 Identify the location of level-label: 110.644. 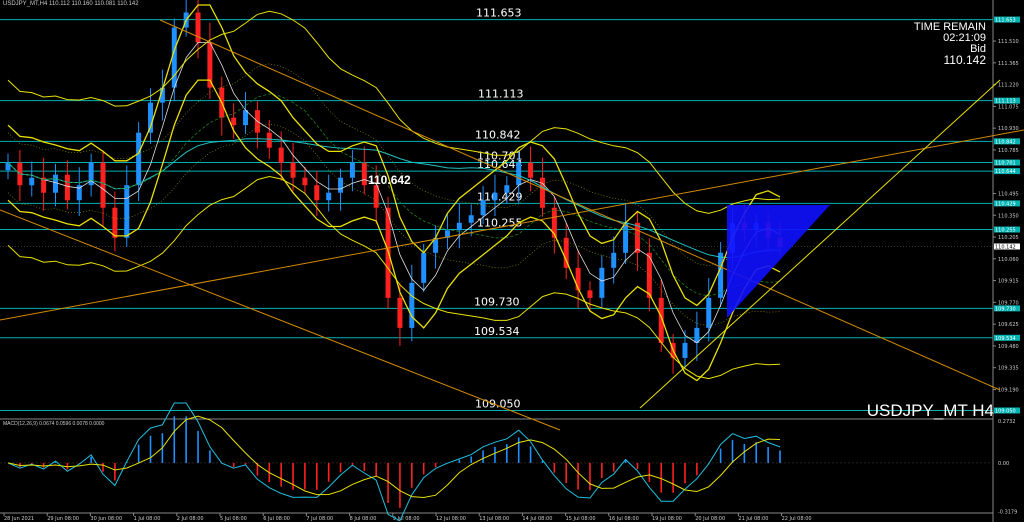
(500, 164).